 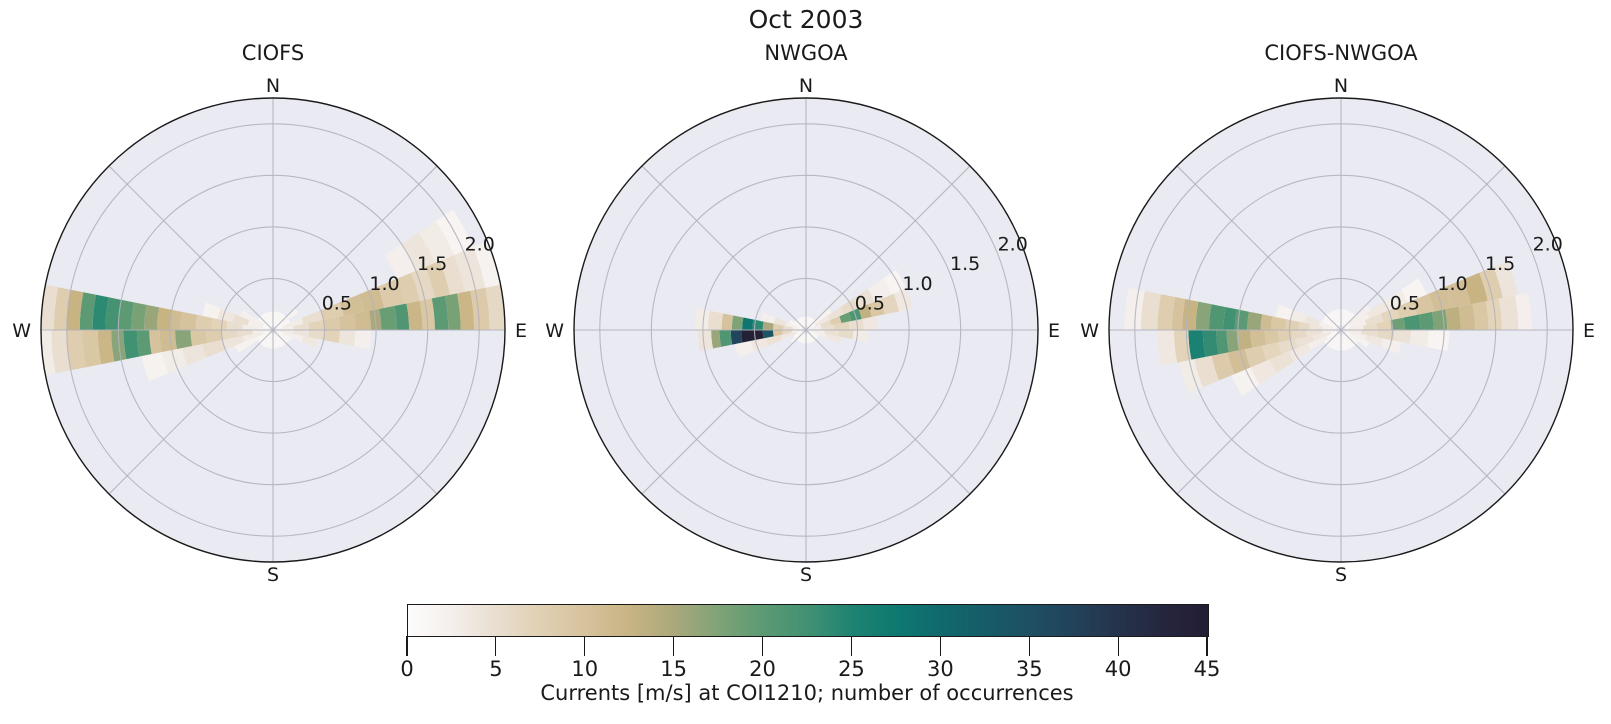 What do you see at coordinates (940, 669) in the screenshot?
I see `colorbar-tick-label: 30` at bounding box center [940, 669].